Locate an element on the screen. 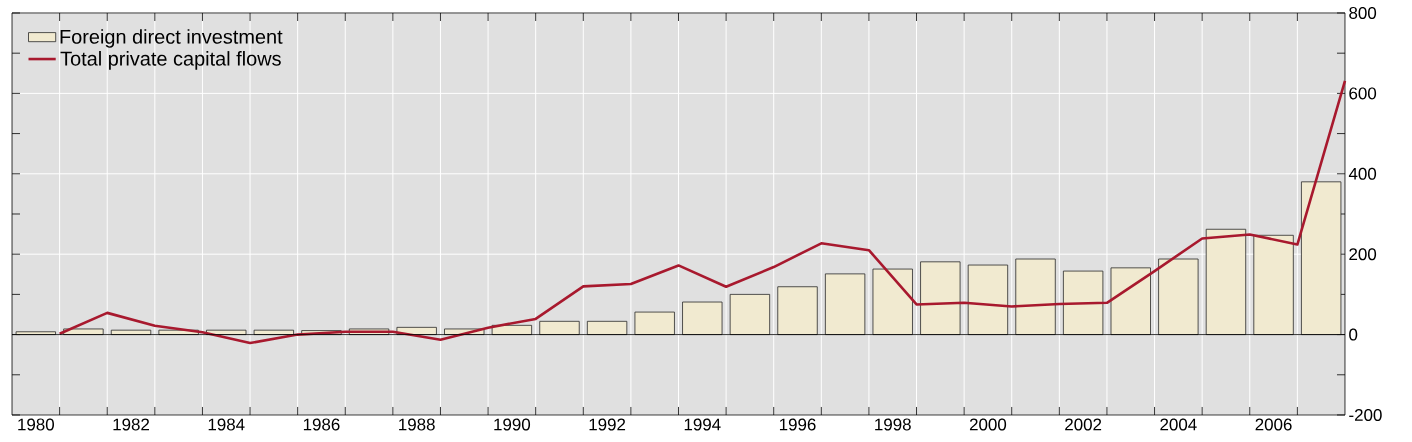  x-tick-label: 1988 is located at coordinates (417, 424).